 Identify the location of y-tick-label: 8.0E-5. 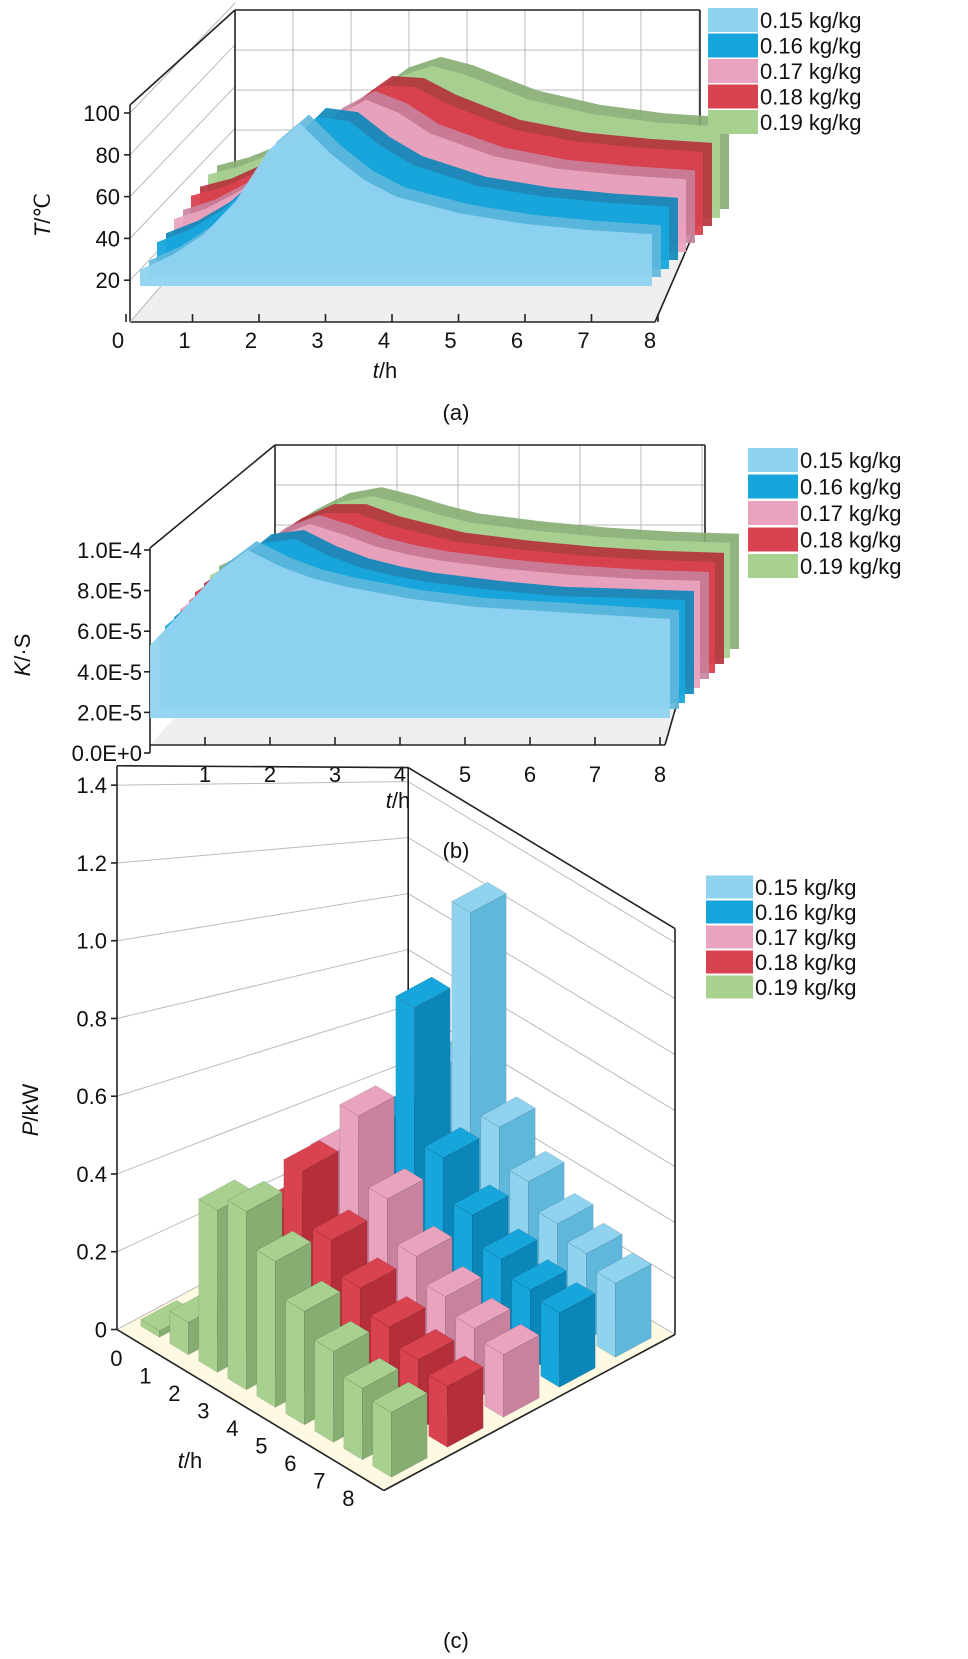
(109, 591).